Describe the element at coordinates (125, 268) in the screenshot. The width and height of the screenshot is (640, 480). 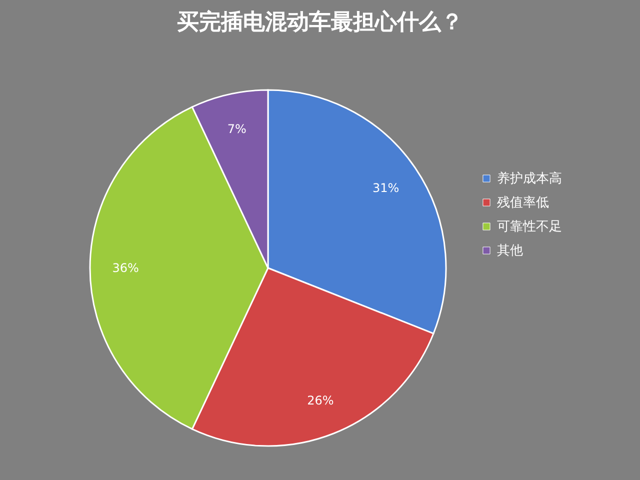
I see `data-label: 36%` at that location.